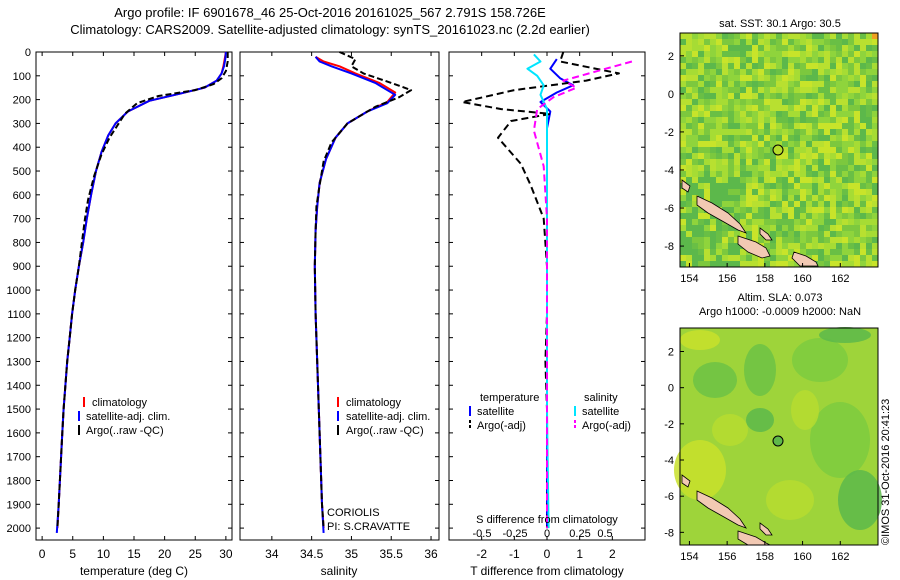 This screenshot has height=580, width=900. What do you see at coordinates (368, 527) in the screenshot?
I see `annotation-pi: PI: S.CRAVATTE` at bounding box center [368, 527].